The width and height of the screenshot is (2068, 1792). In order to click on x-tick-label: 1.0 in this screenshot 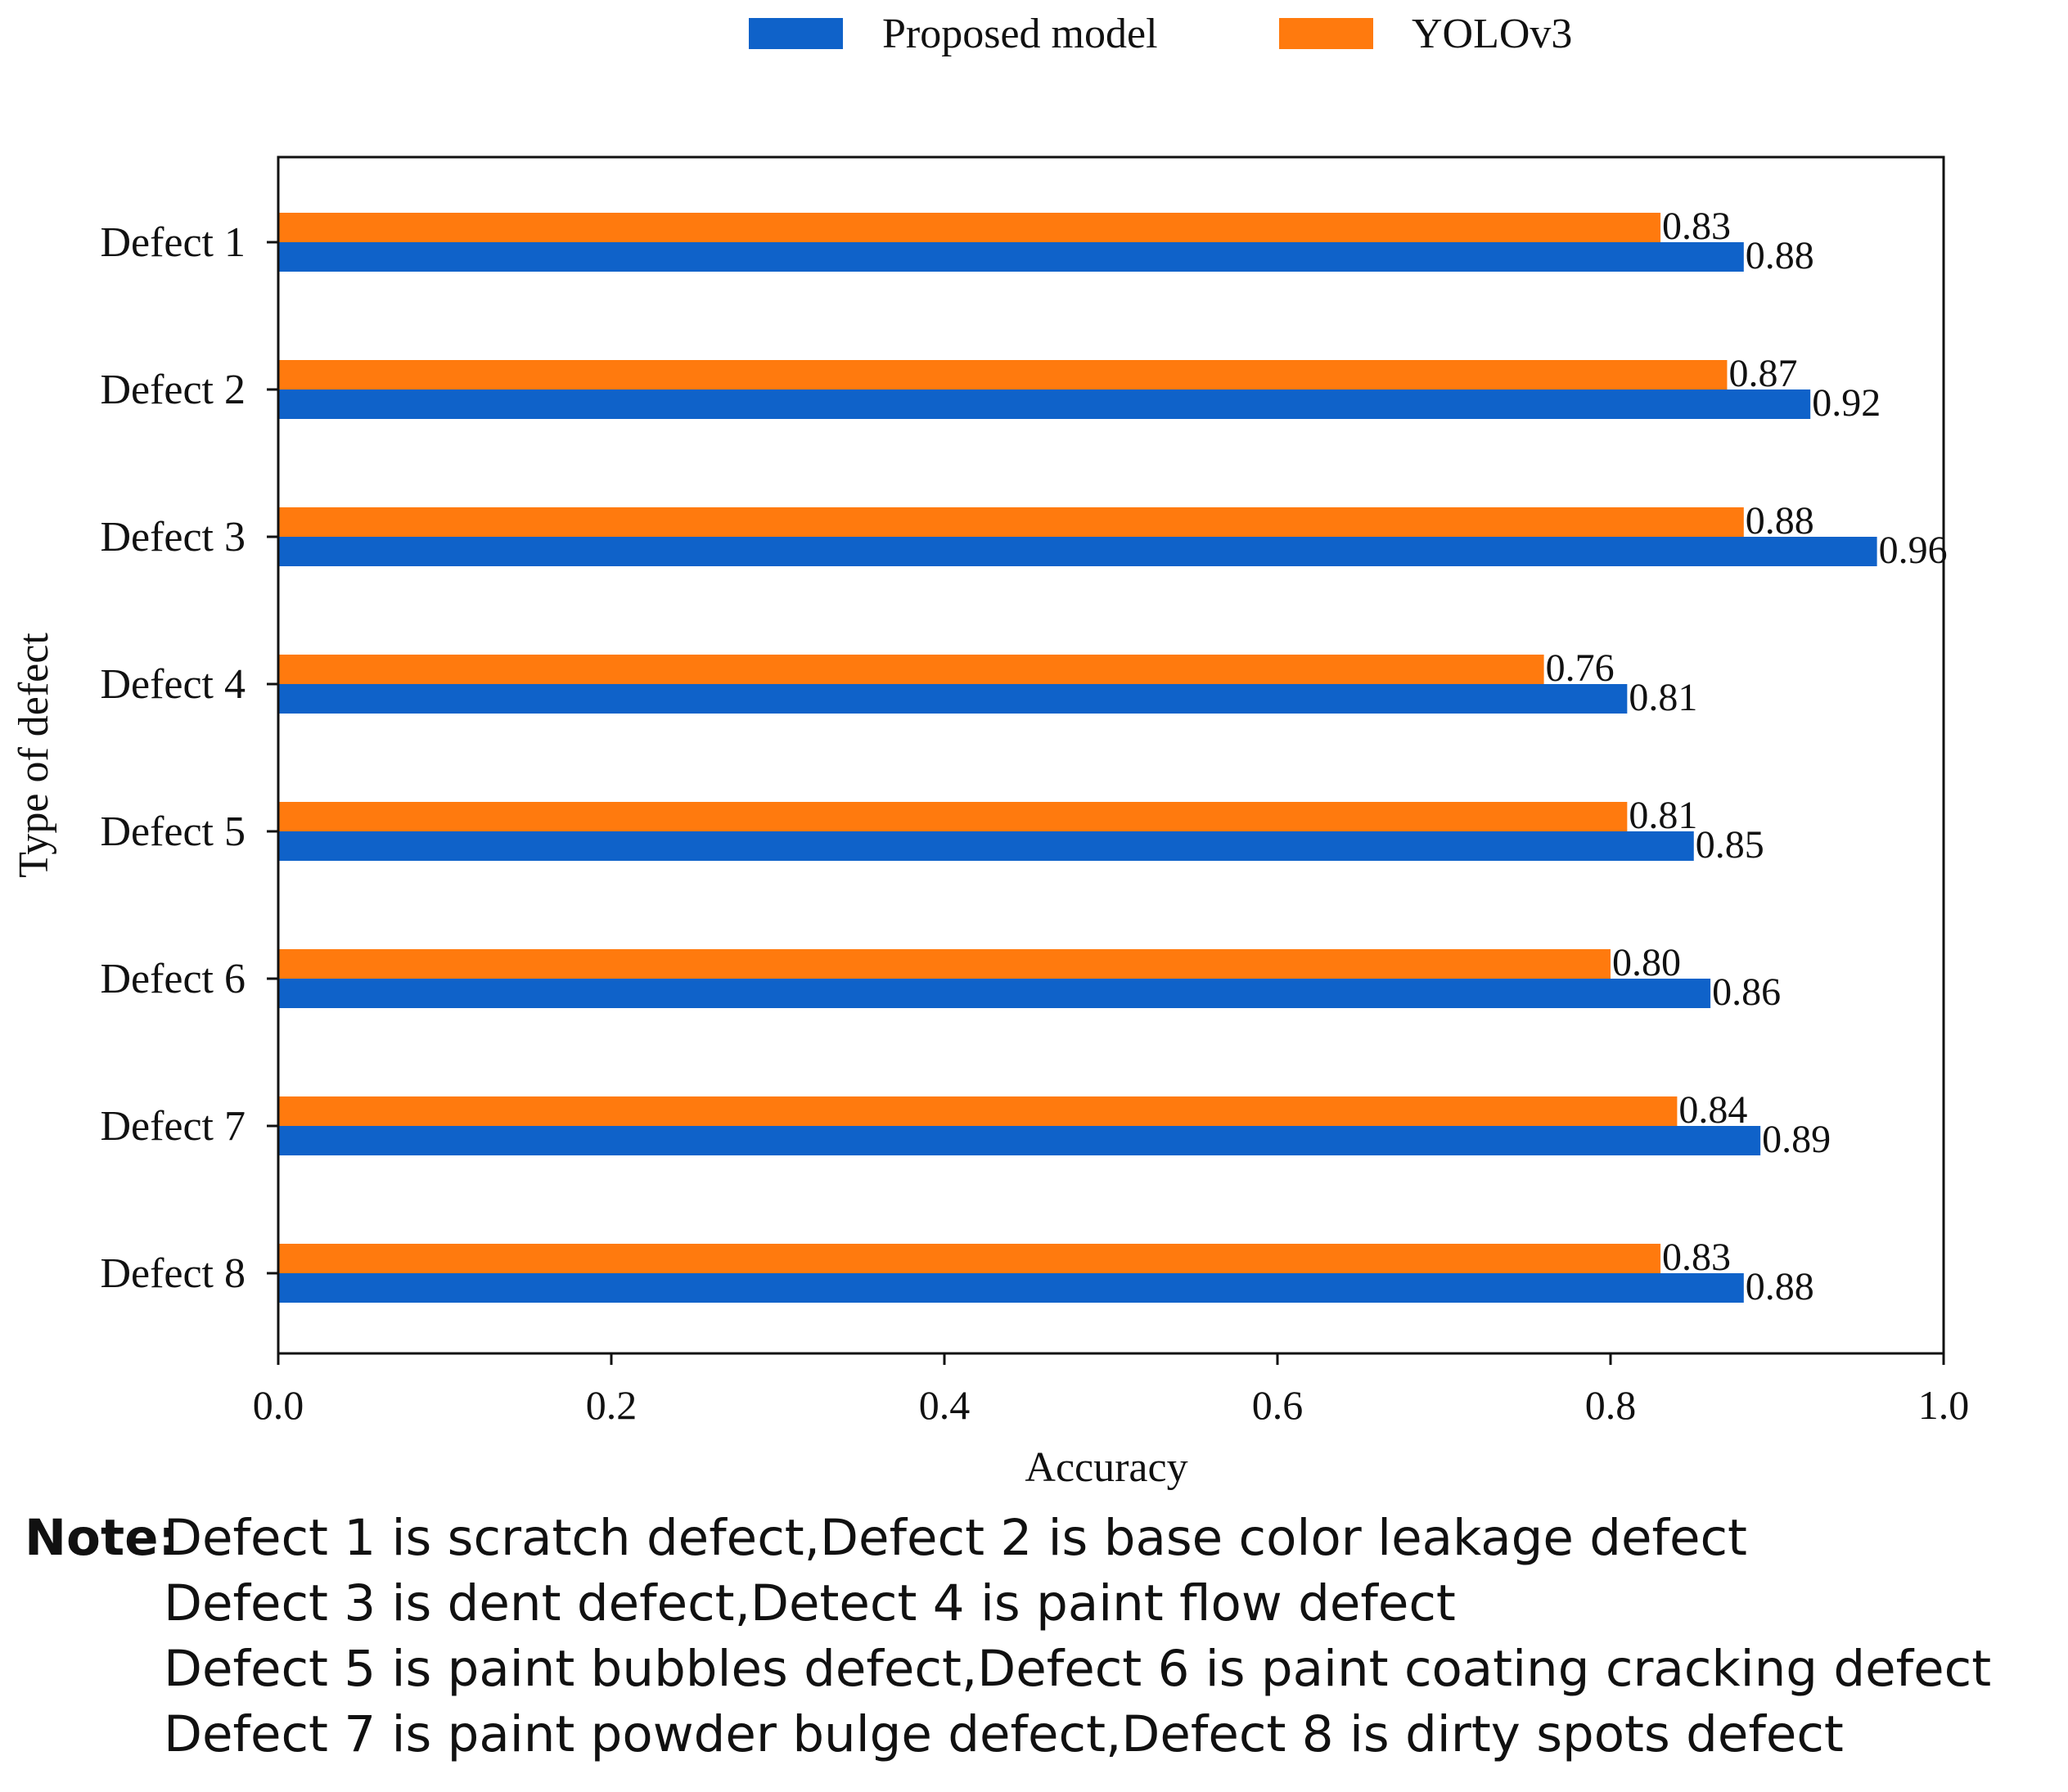, I will do `click(1944, 1405)`.